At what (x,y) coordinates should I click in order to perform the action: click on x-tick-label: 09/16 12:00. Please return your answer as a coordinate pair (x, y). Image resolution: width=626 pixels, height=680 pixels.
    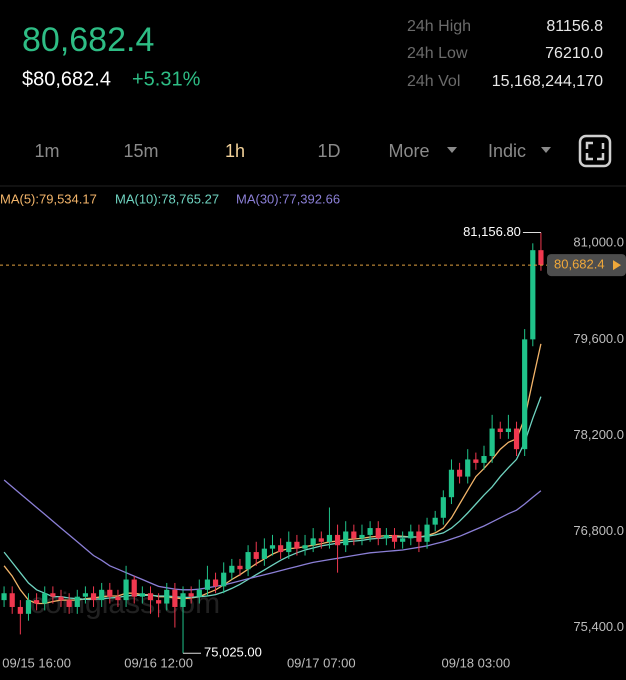
    Looking at the image, I should click on (158, 662).